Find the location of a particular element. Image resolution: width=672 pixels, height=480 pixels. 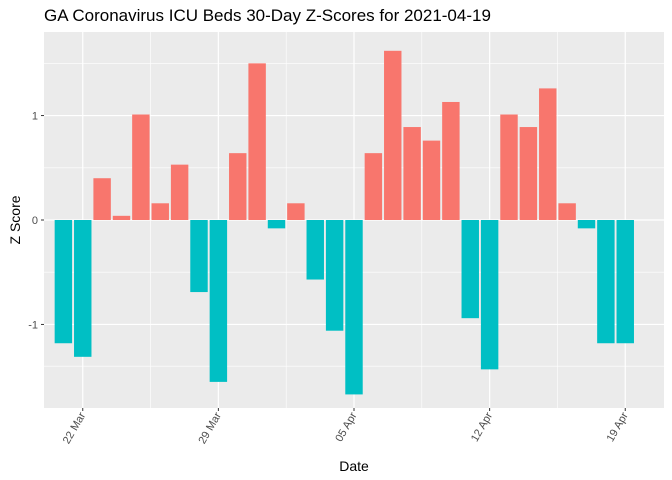

y-tick-label: 0 is located at coordinates (35, 221).